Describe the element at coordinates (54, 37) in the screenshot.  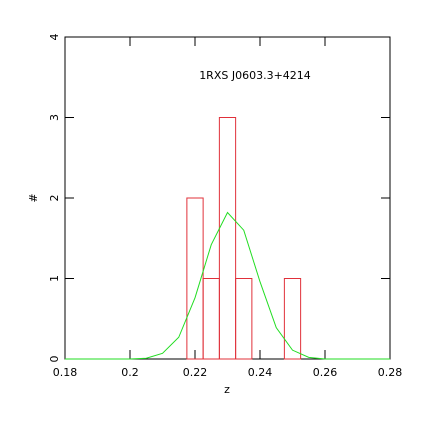
I see `y-tick-label: 4` at that location.